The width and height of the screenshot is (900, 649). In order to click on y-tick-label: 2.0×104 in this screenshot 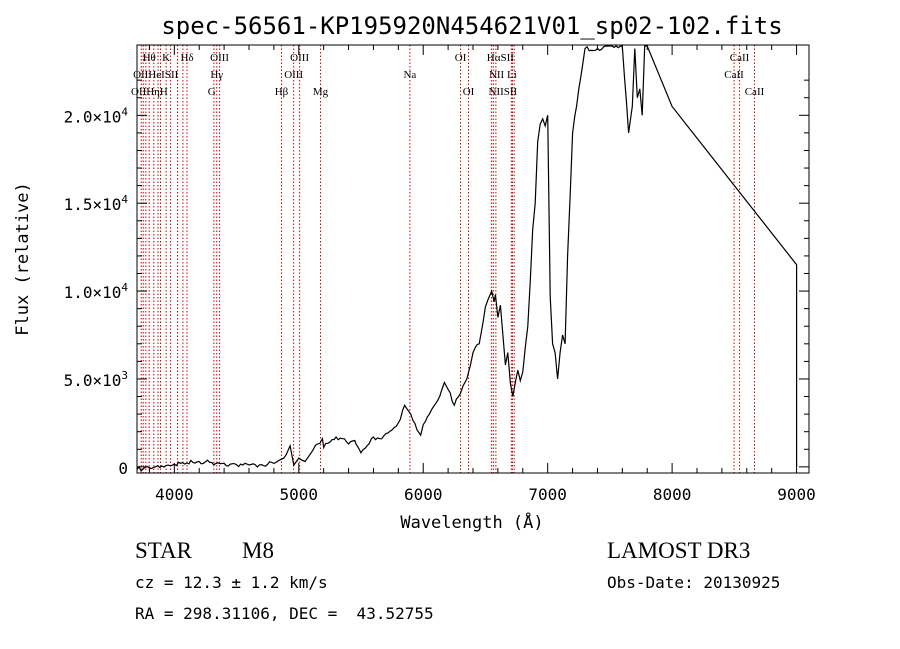, I will do `click(96, 115)`.